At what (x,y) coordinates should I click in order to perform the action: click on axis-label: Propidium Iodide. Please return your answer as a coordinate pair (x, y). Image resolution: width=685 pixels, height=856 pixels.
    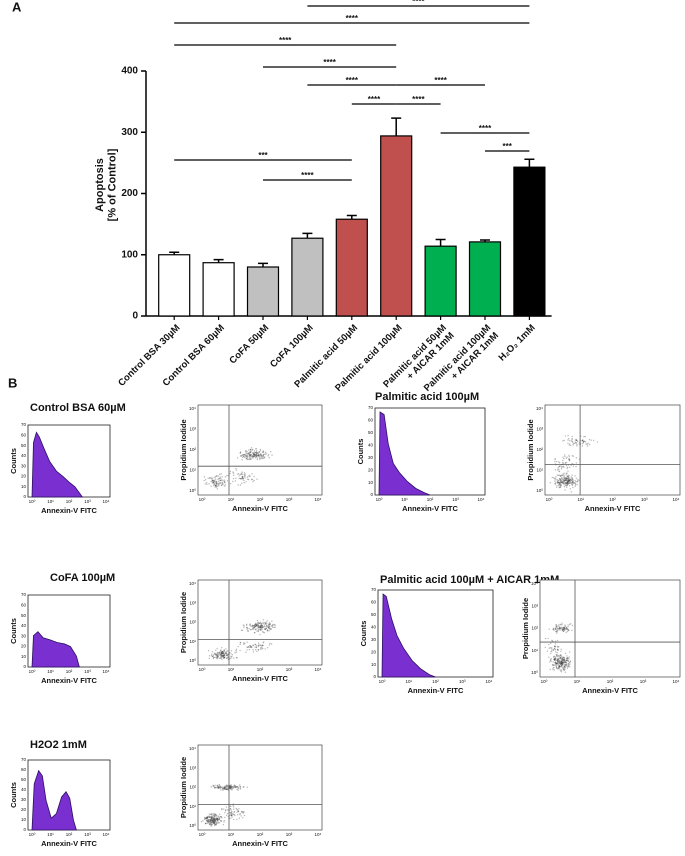
    Looking at the image, I should click on (530, 449).